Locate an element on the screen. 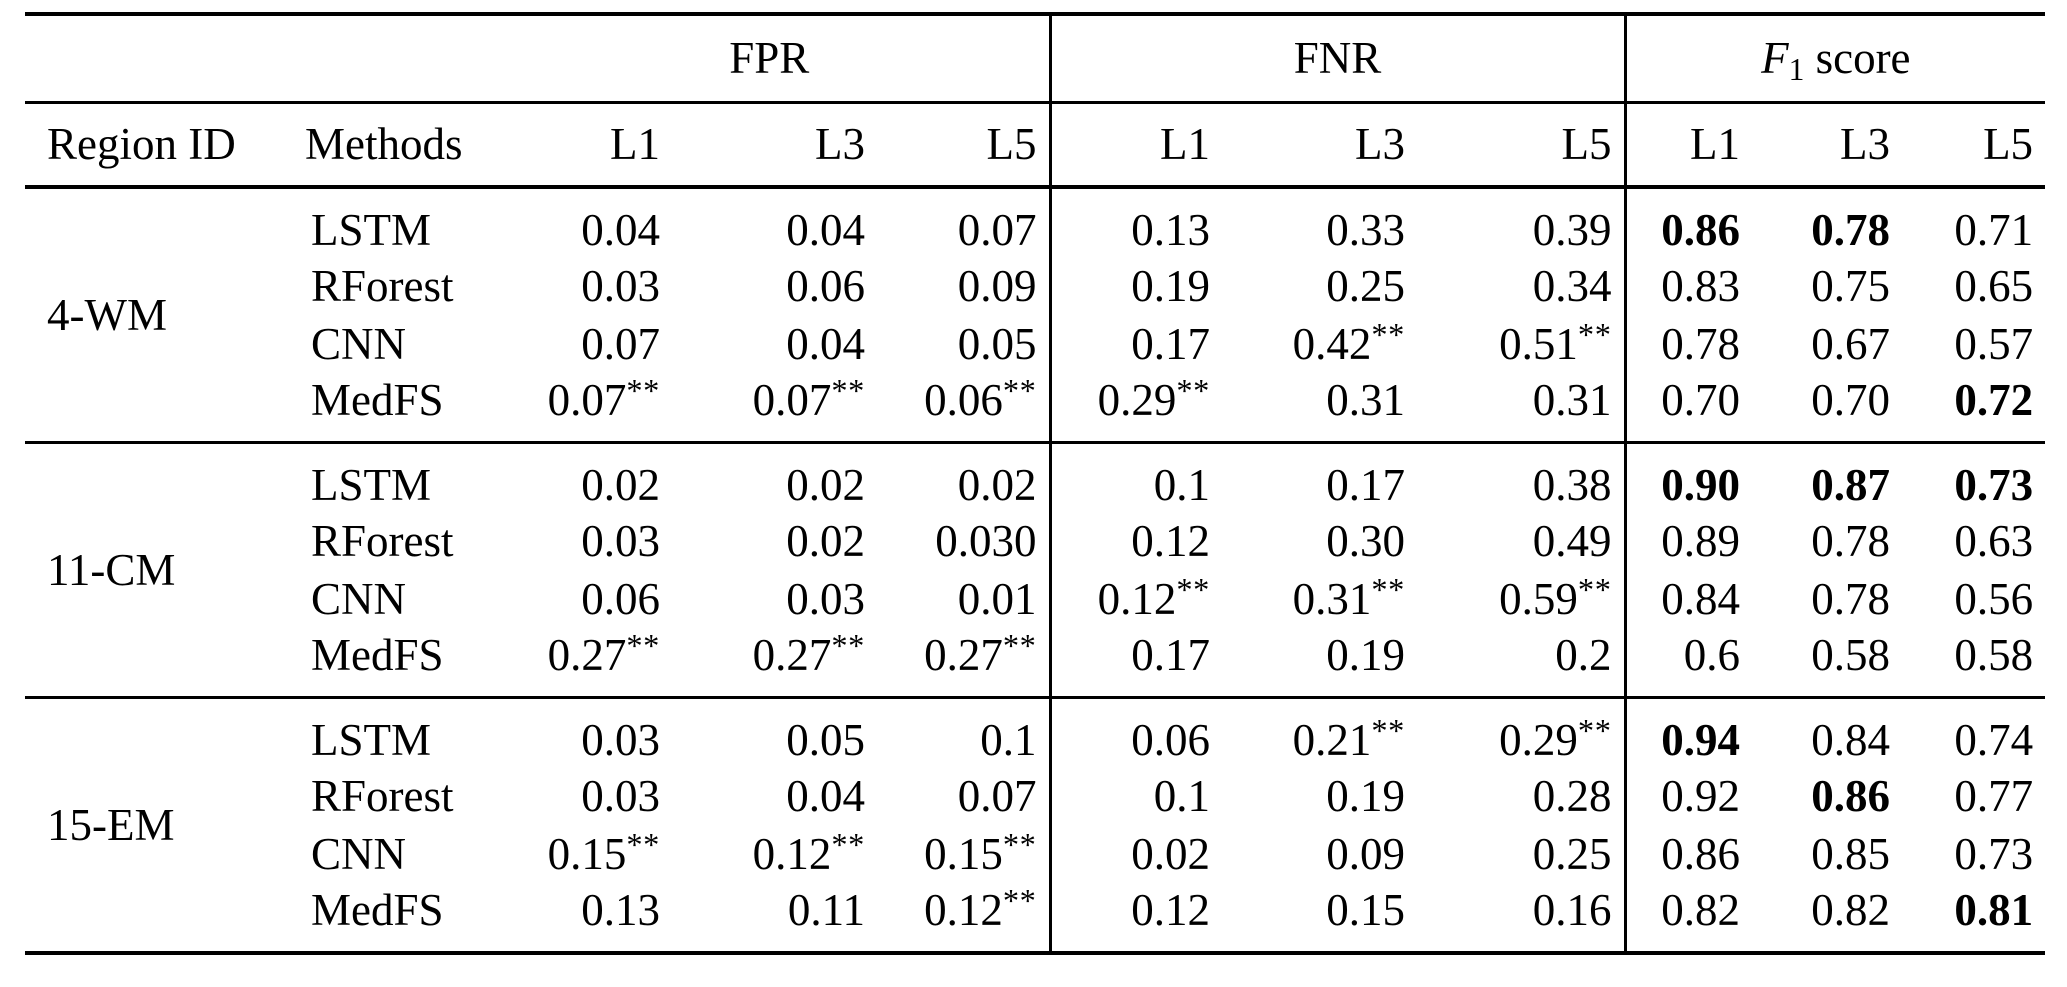  f1-l1-header: L1 is located at coordinates (1688, 144).